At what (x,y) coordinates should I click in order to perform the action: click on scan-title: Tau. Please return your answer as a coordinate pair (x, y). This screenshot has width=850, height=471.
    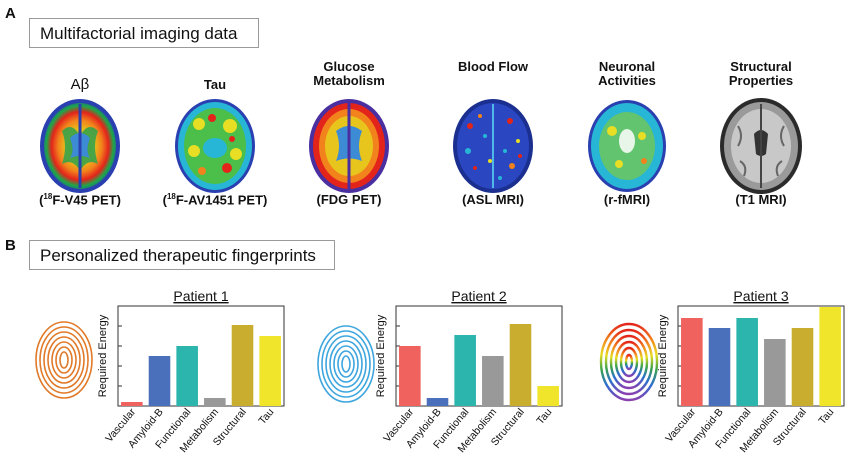
    Looking at the image, I should click on (215, 84).